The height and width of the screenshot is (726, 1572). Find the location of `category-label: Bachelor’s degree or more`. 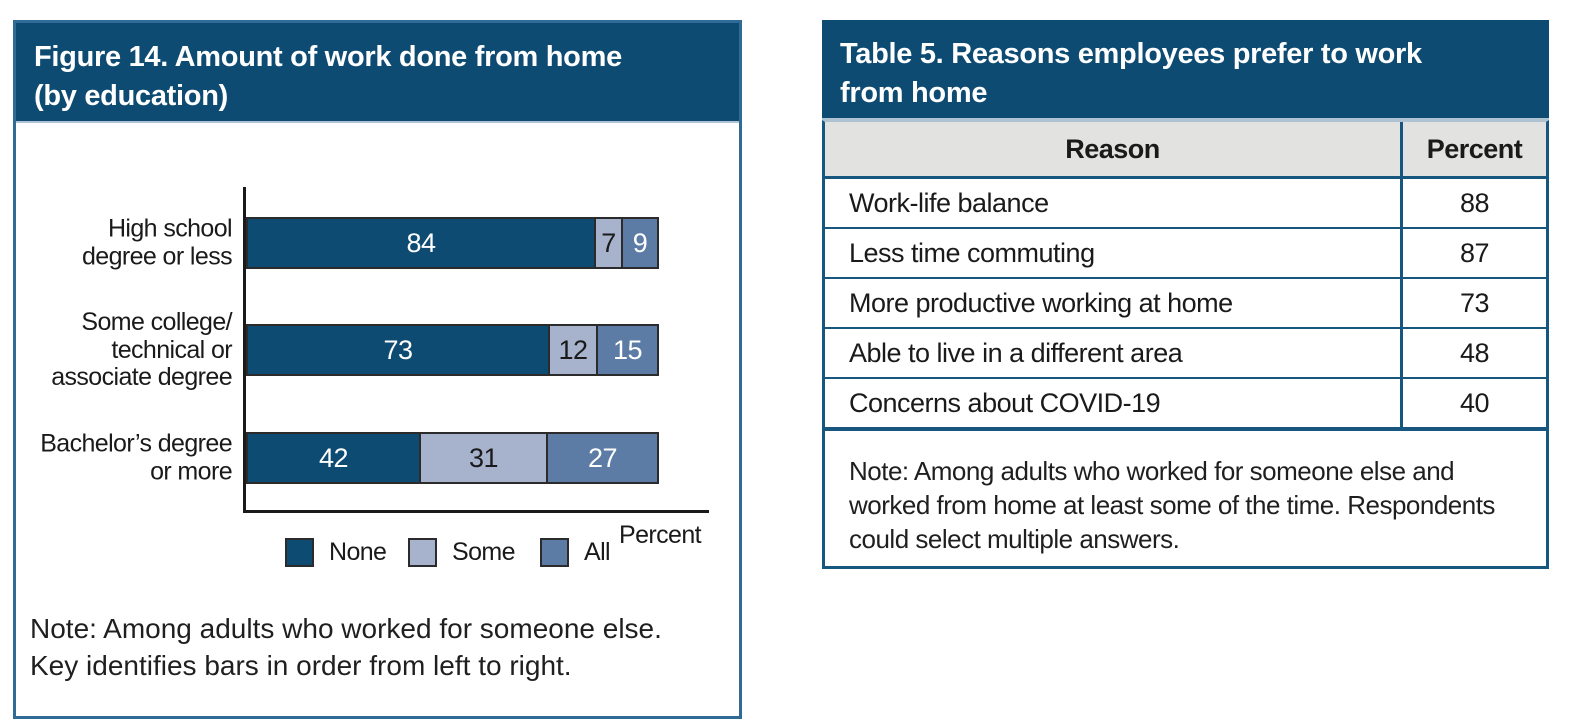

category-label: Bachelor’s degree or more is located at coordinates (136, 457).